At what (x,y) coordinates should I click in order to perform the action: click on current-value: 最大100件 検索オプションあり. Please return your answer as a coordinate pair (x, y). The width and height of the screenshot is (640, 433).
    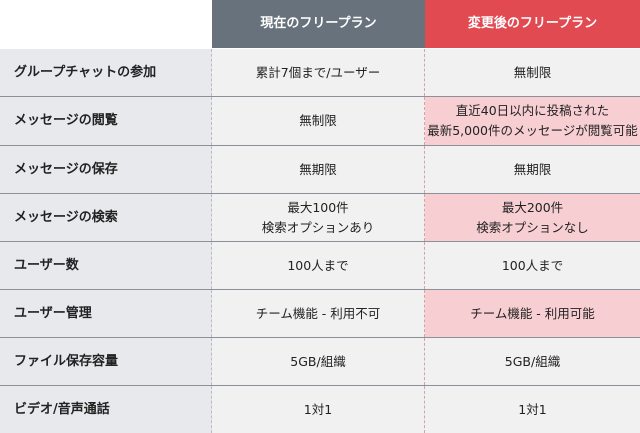
    Looking at the image, I should click on (318, 217).